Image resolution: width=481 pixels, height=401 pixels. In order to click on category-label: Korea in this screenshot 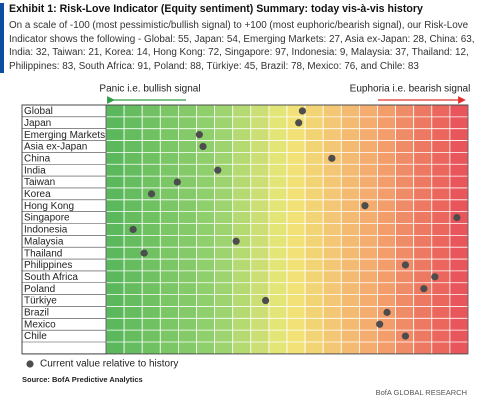, I will do `click(37, 194)`.